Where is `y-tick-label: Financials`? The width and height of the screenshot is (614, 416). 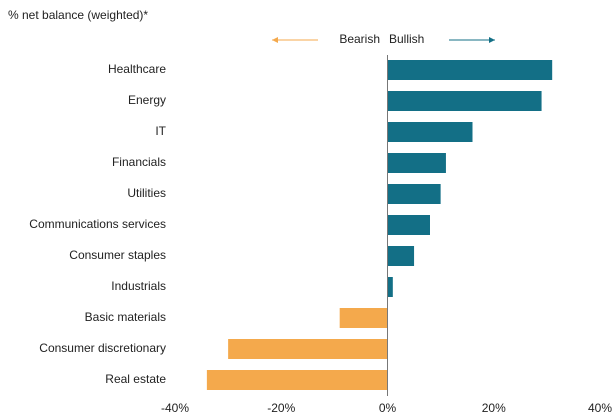
y-tick-label: Financials is located at coordinates (139, 162).